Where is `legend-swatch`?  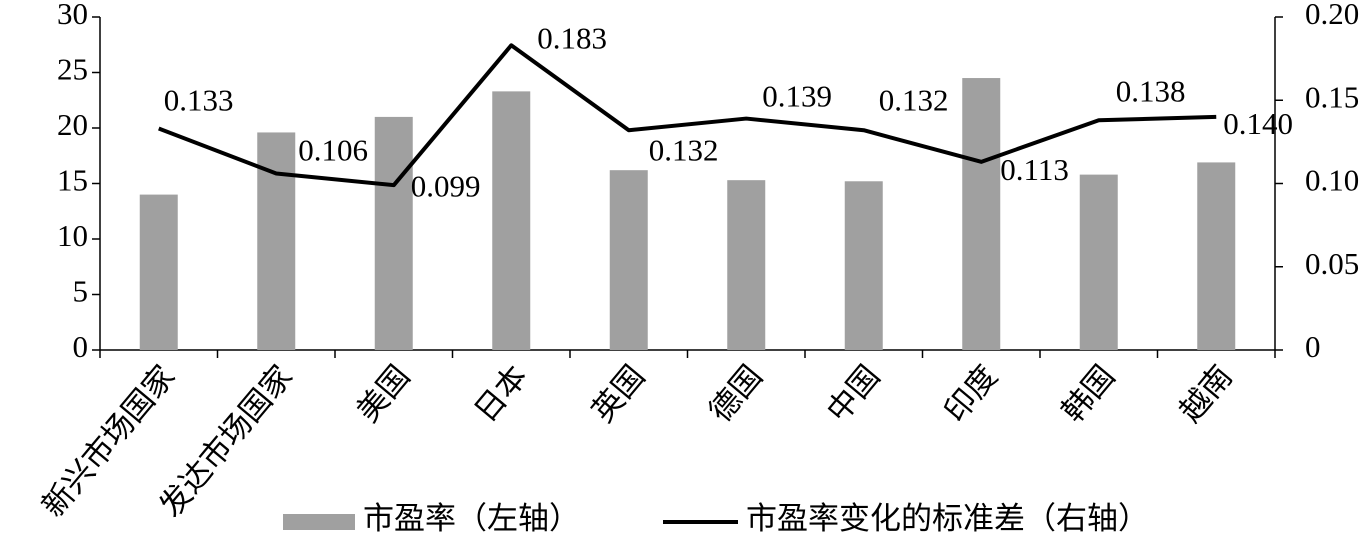 legend-swatch is located at coordinates (319, 522).